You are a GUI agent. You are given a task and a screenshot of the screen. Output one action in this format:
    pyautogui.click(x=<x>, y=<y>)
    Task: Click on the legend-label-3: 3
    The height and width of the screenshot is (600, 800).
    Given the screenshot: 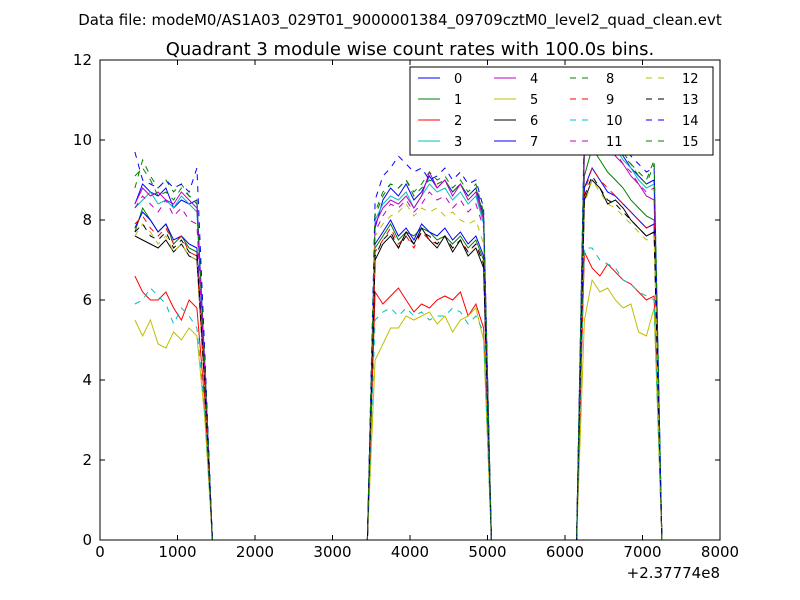 What is the action you would take?
    pyautogui.click(x=458, y=142)
    